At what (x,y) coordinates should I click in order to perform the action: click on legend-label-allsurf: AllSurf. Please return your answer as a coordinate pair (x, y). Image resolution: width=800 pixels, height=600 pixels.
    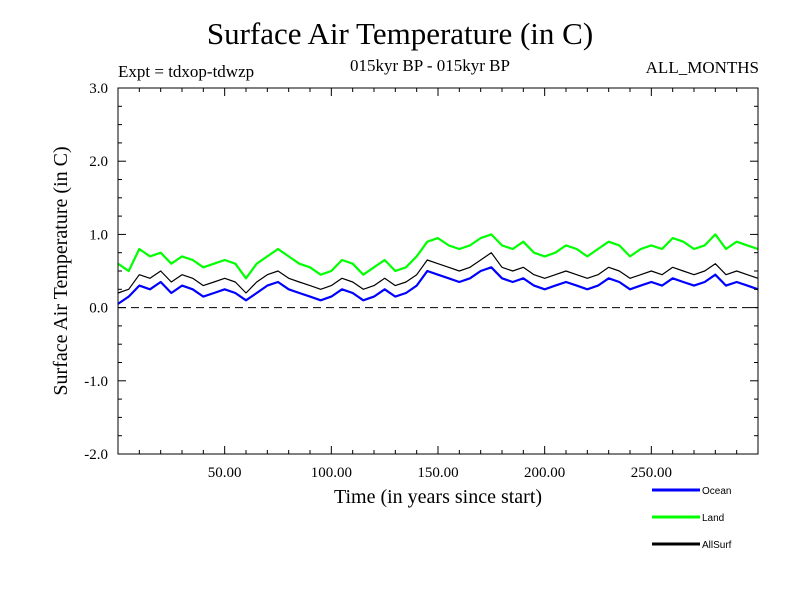
    Looking at the image, I should click on (717, 545).